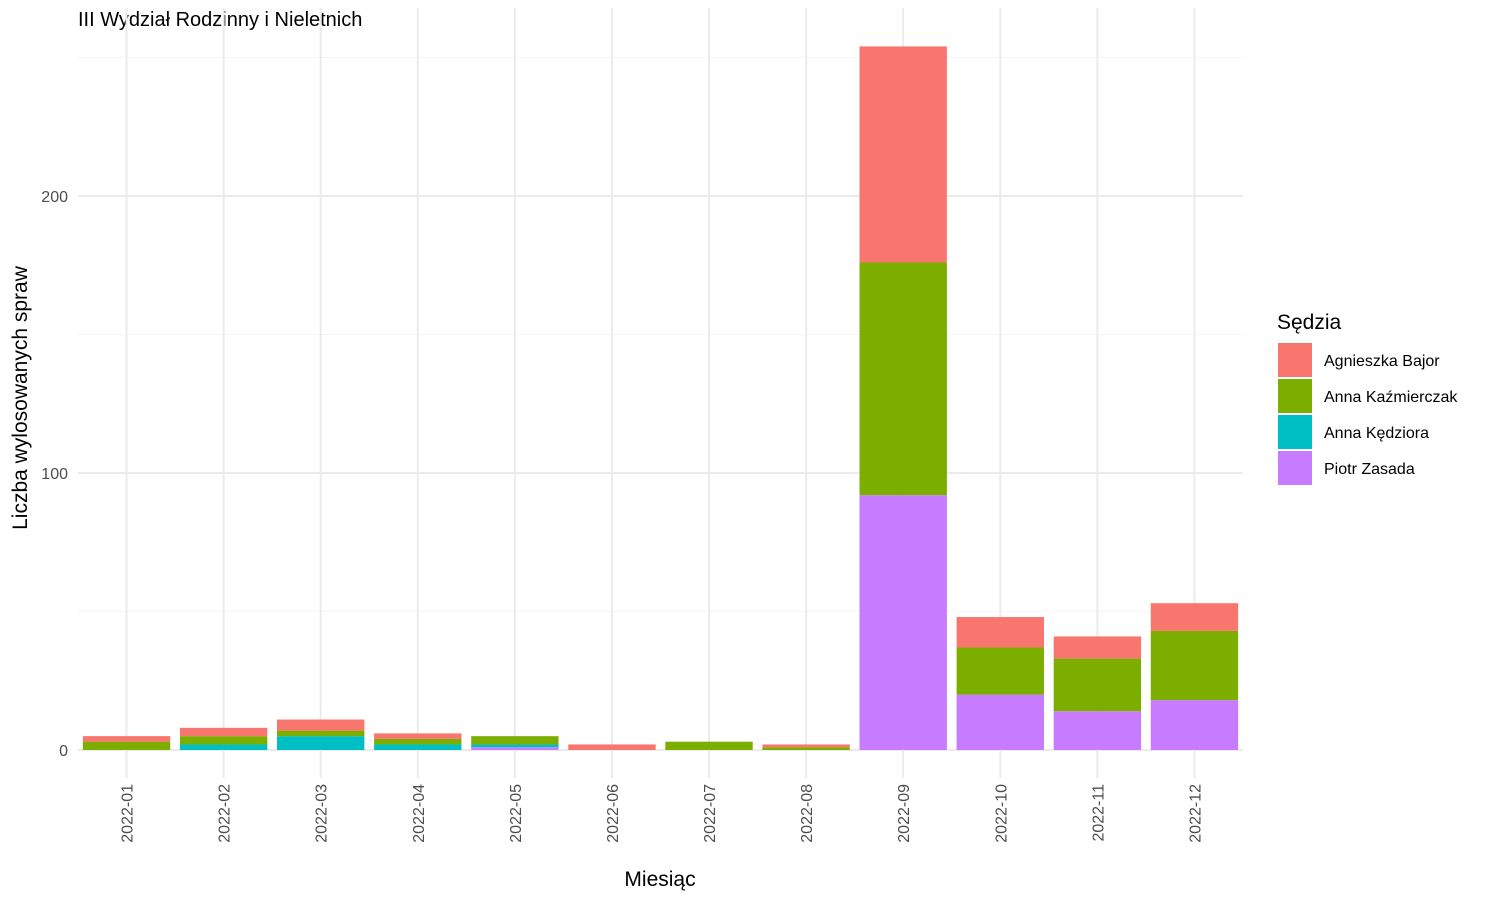 This screenshot has width=1500, height=900. What do you see at coordinates (223, 740) in the screenshot?
I see `bar-segment-2022-02-anna-kaźmierczak` at bounding box center [223, 740].